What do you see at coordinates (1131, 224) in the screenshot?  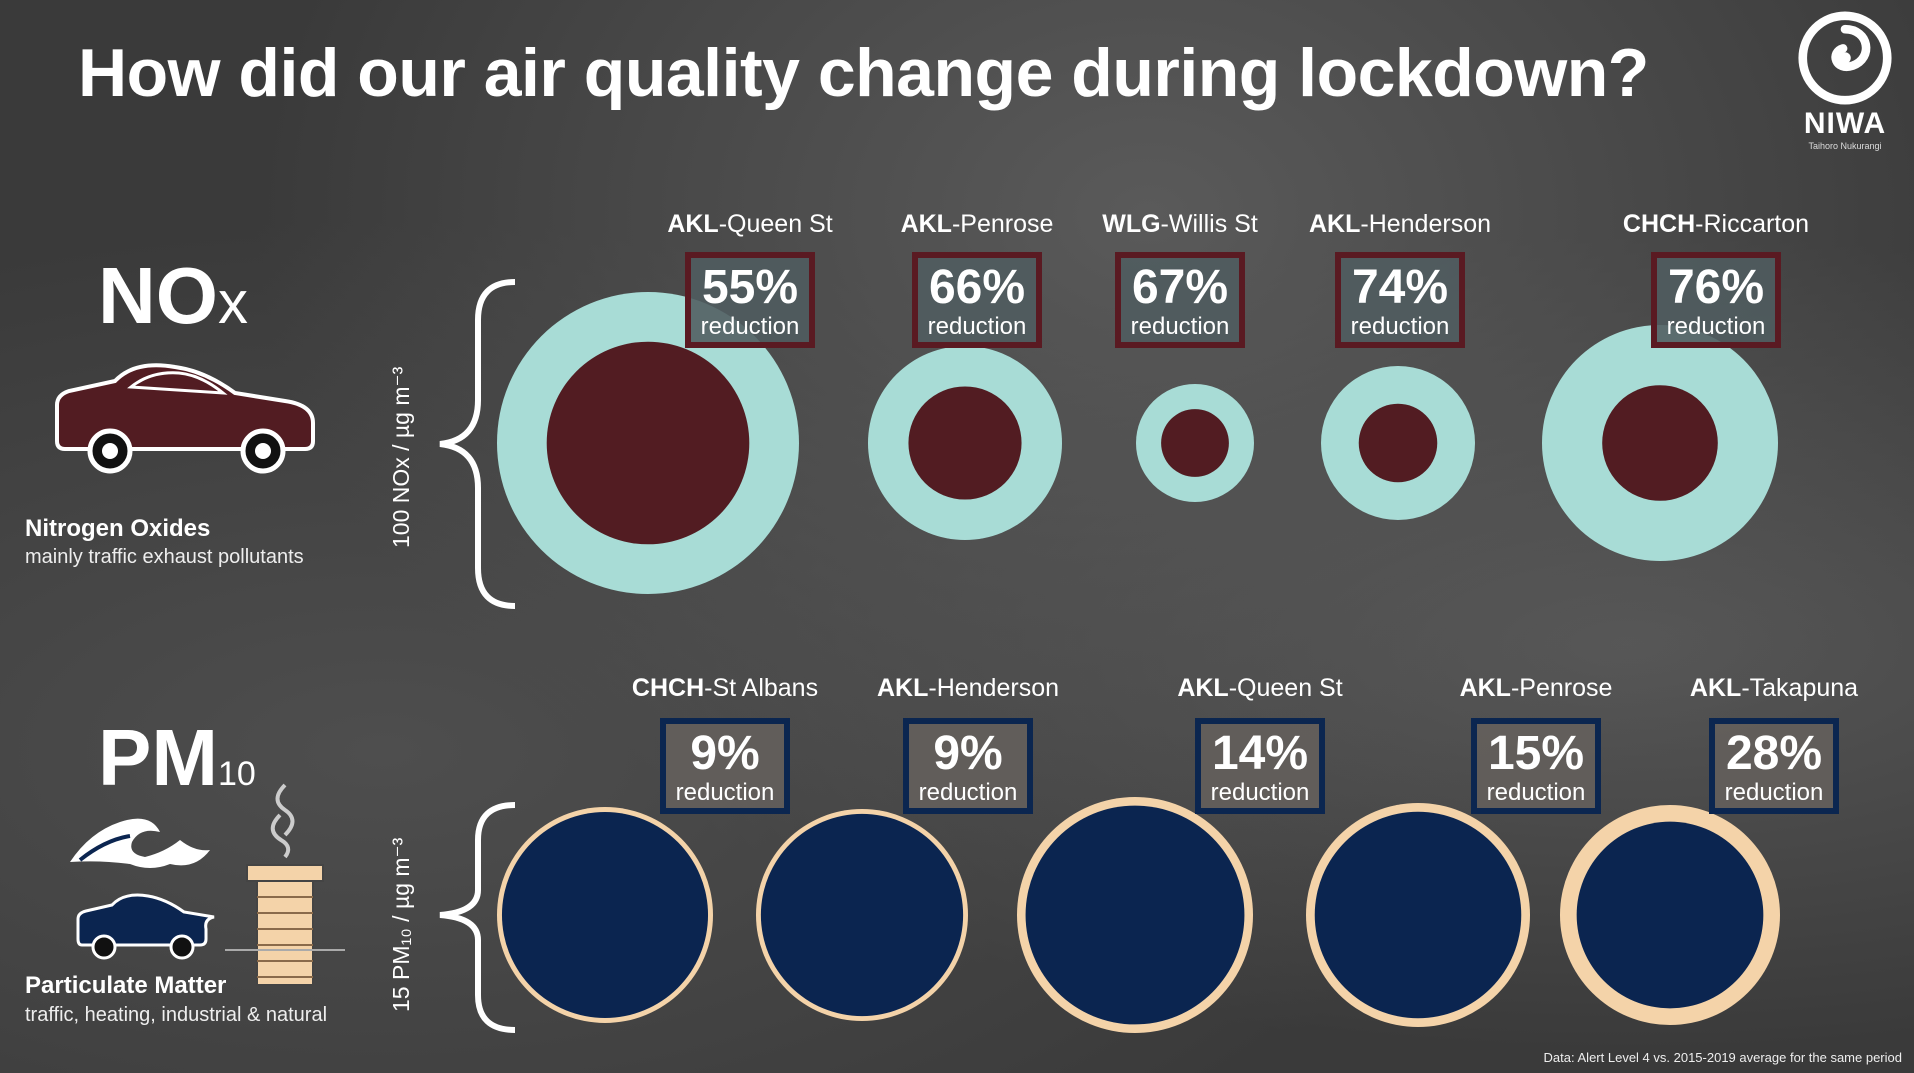 I see `site-region: WLG` at bounding box center [1131, 224].